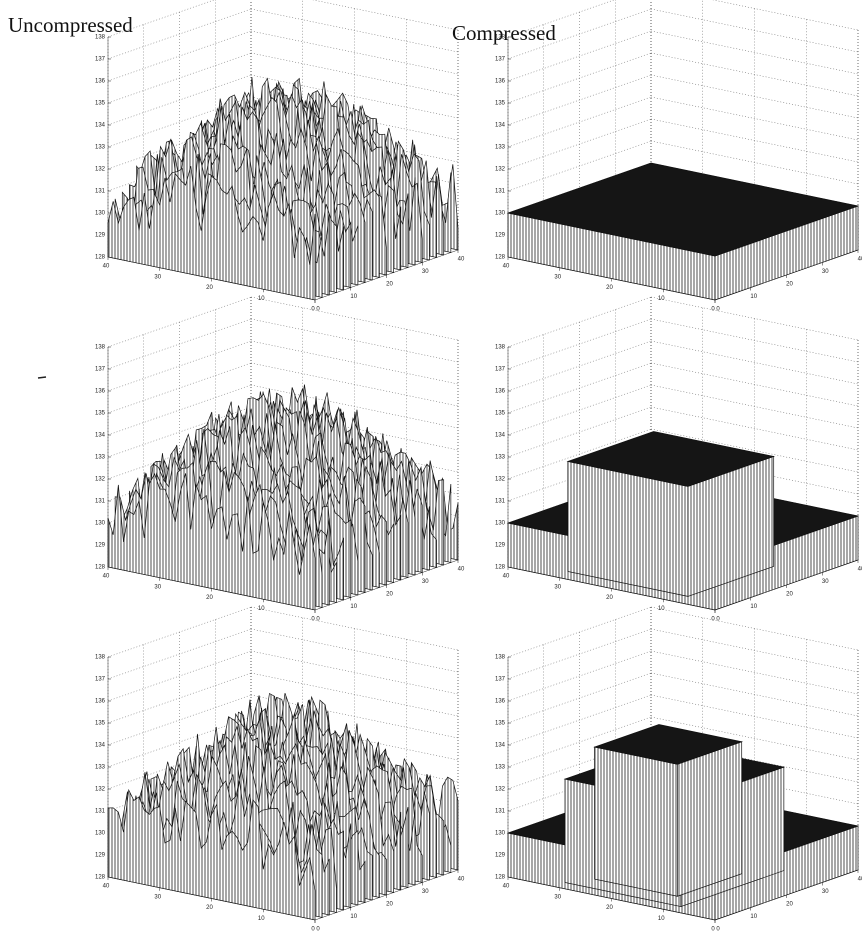  What do you see at coordinates (636, 821) in the screenshot?
I see `block-face` at bounding box center [636, 821].